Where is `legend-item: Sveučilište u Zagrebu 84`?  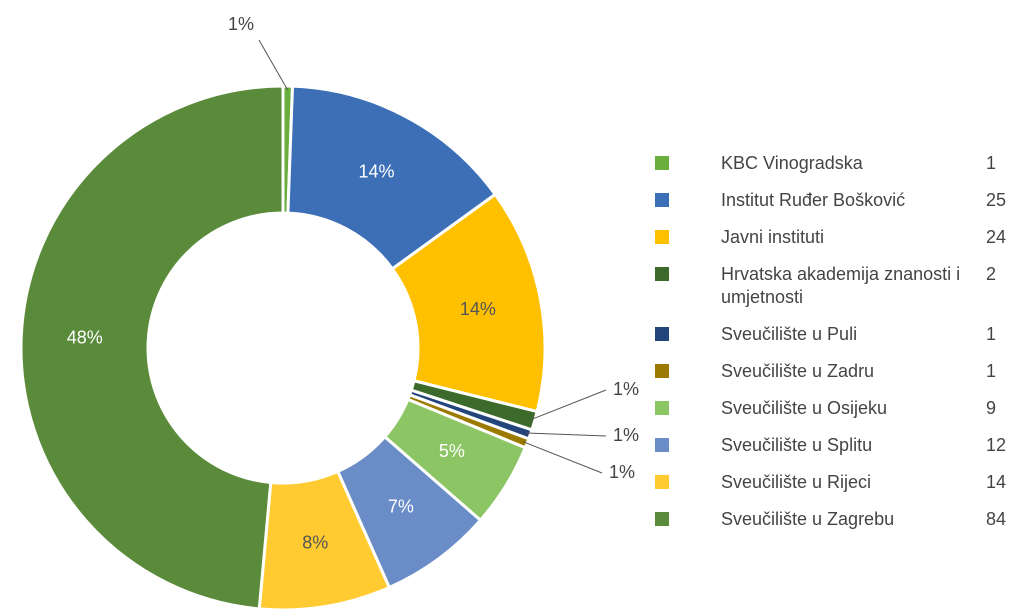 legend-item: Sveučilište u Zagrebu 84 is located at coordinates (830, 519).